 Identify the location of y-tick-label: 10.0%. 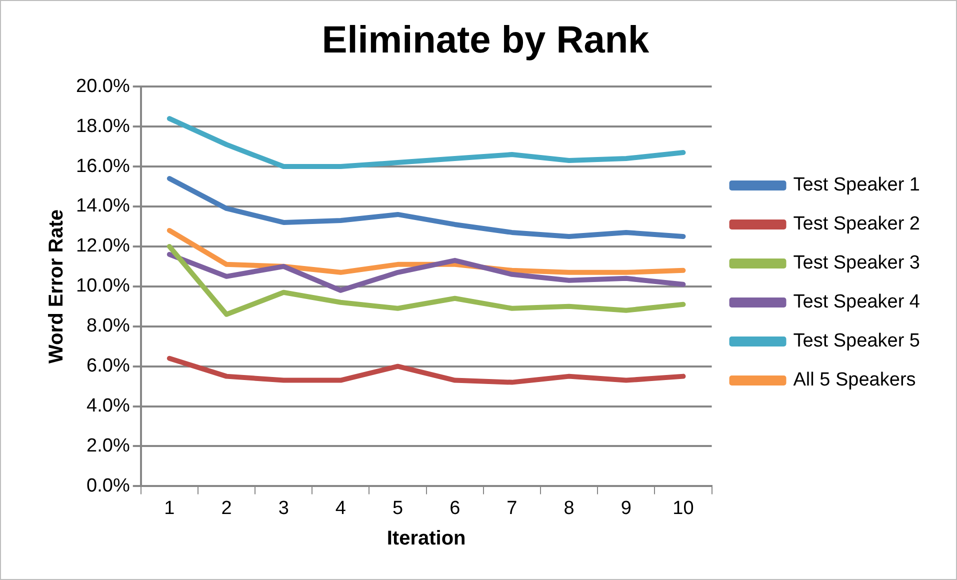
(103, 286).